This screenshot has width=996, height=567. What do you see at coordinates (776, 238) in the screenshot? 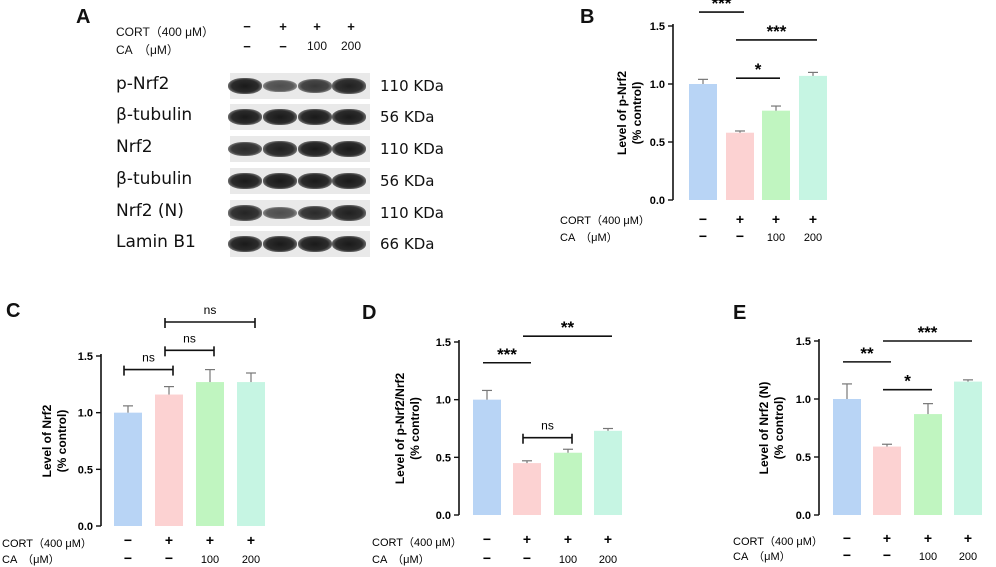
I see `ca-sign: 100` at bounding box center [776, 238].